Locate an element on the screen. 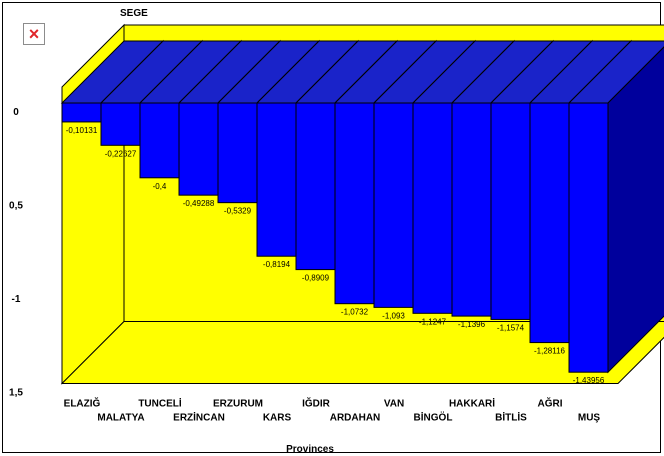 Image resolution: width=664 pixels, height=456 pixels. x-tick-label: ARDAHAN is located at coordinates (355, 418).